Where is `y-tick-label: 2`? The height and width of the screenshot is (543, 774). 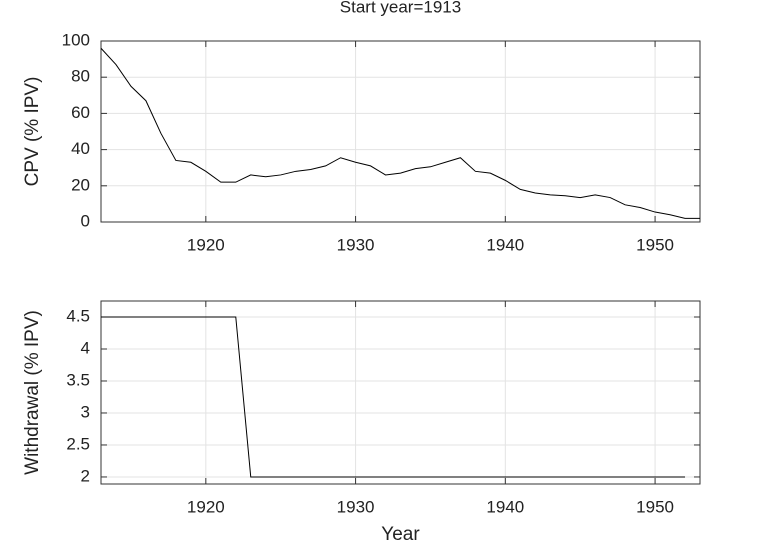 y-tick-label: 2 is located at coordinates (85, 475).